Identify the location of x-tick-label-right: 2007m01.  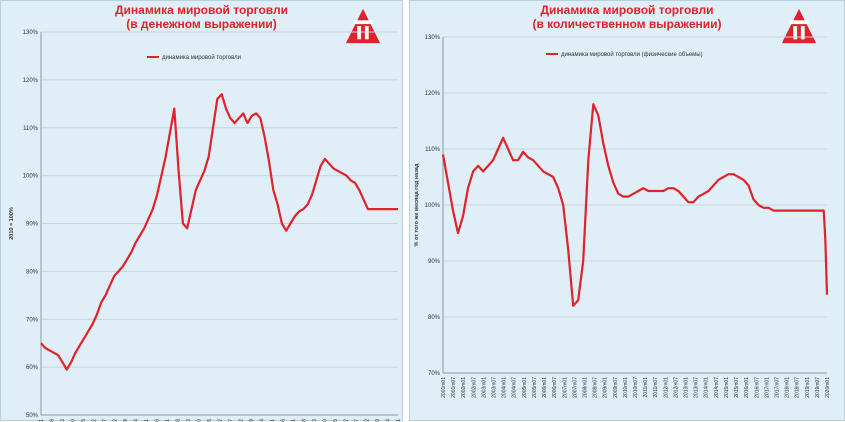
(565, 387).